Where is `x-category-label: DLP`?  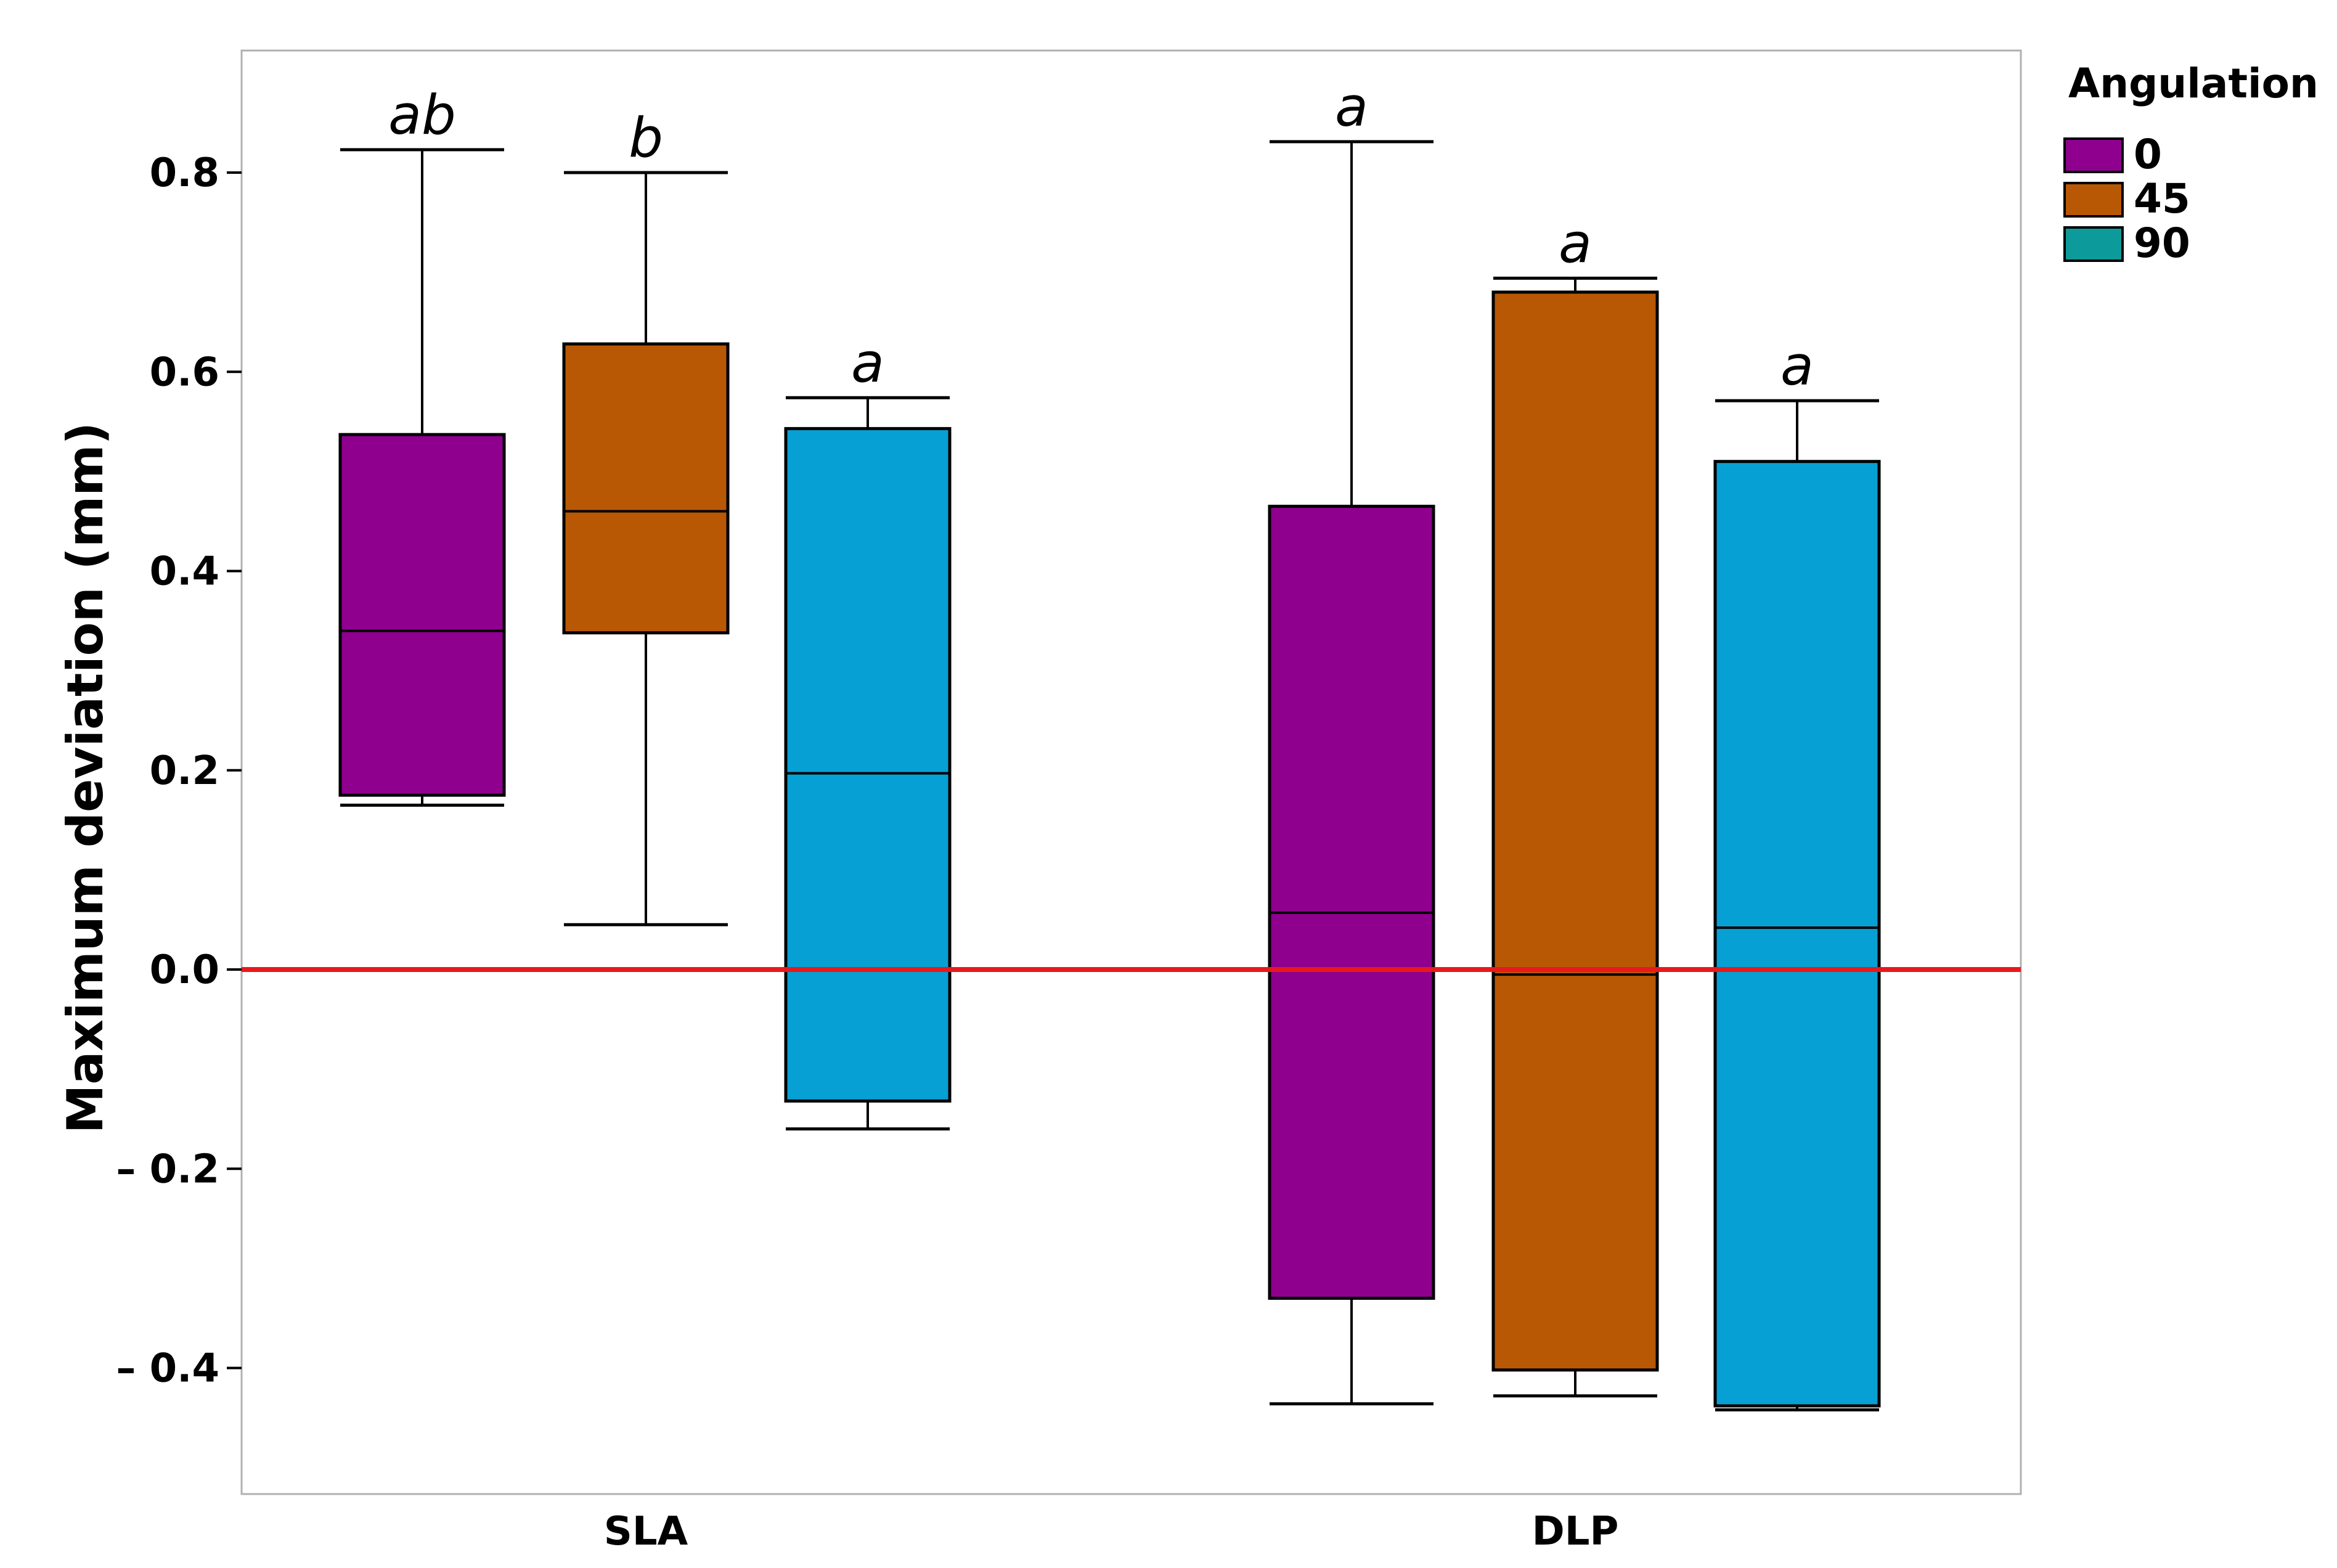 x-category-label: DLP is located at coordinates (1575, 1531).